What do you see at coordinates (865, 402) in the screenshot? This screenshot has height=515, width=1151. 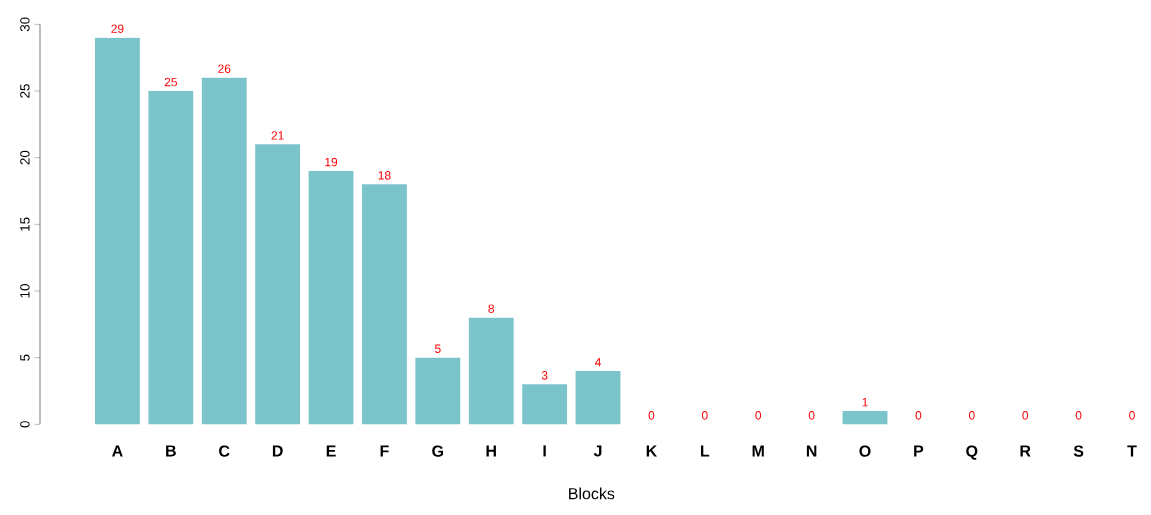 I see `data-label: 1` at bounding box center [865, 402].